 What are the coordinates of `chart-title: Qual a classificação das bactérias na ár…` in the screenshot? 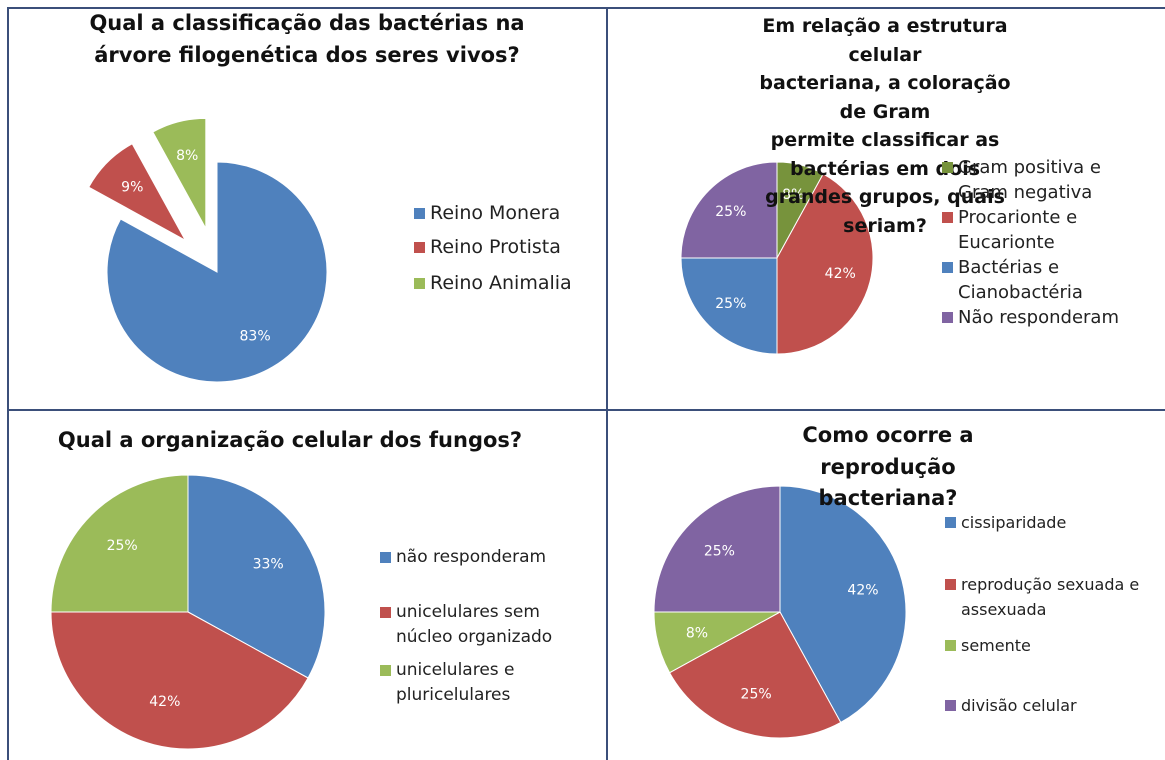 It's located at (307, 39).